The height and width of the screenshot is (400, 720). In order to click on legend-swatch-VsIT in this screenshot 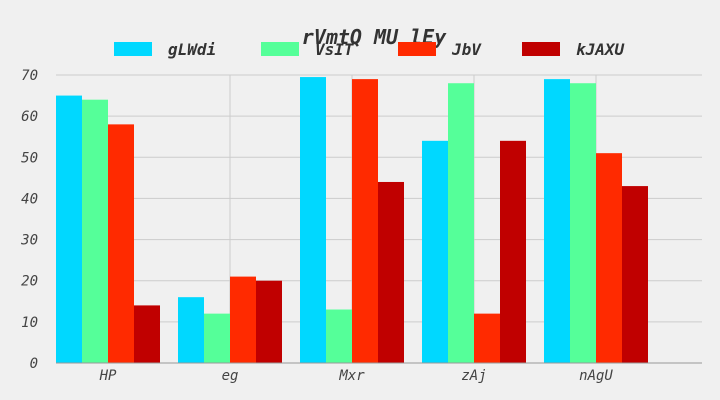, I will do `click(280, 49)`.